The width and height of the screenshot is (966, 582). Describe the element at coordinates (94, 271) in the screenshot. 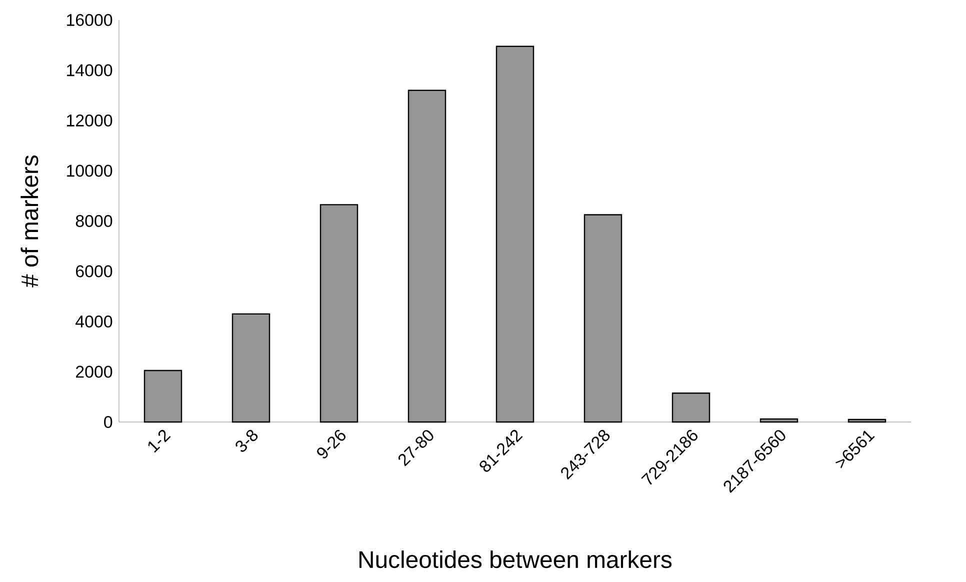

I see `y-tick-label: 6000` at that location.